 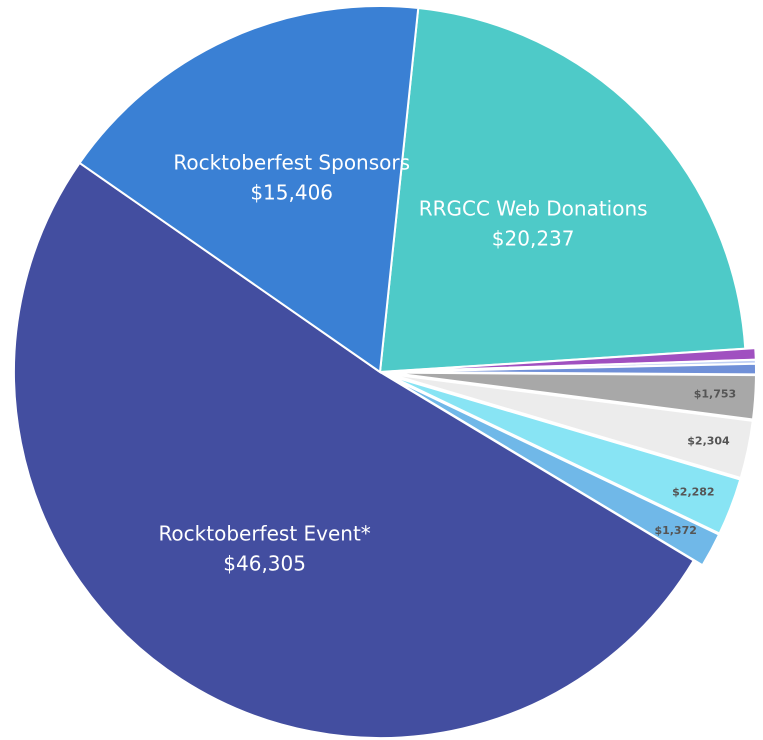 What do you see at coordinates (533, 208) in the screenshot?
I see `slice-label: RRGCC Web Donations` at bounding box center [533, 208].